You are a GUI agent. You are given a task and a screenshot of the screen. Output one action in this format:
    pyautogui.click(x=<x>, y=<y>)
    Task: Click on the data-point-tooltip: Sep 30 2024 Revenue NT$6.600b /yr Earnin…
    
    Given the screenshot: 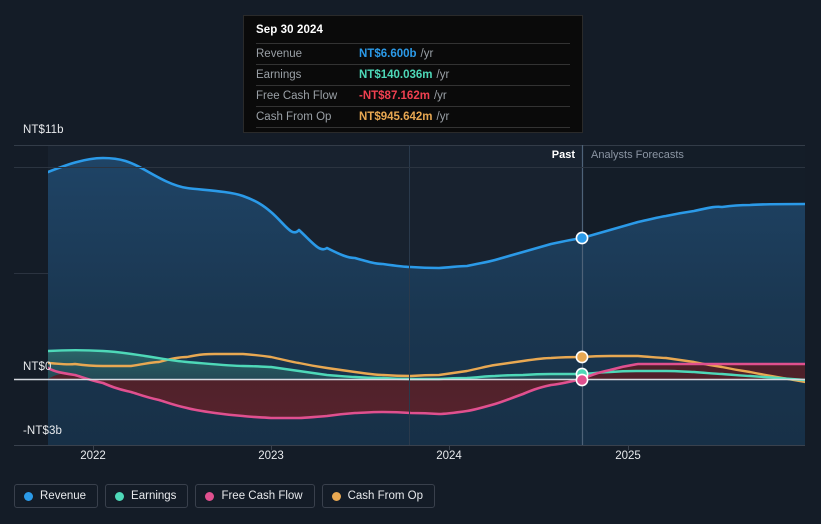 What is the action you would take?
    pyautogui.click(x=413, y=74)
    